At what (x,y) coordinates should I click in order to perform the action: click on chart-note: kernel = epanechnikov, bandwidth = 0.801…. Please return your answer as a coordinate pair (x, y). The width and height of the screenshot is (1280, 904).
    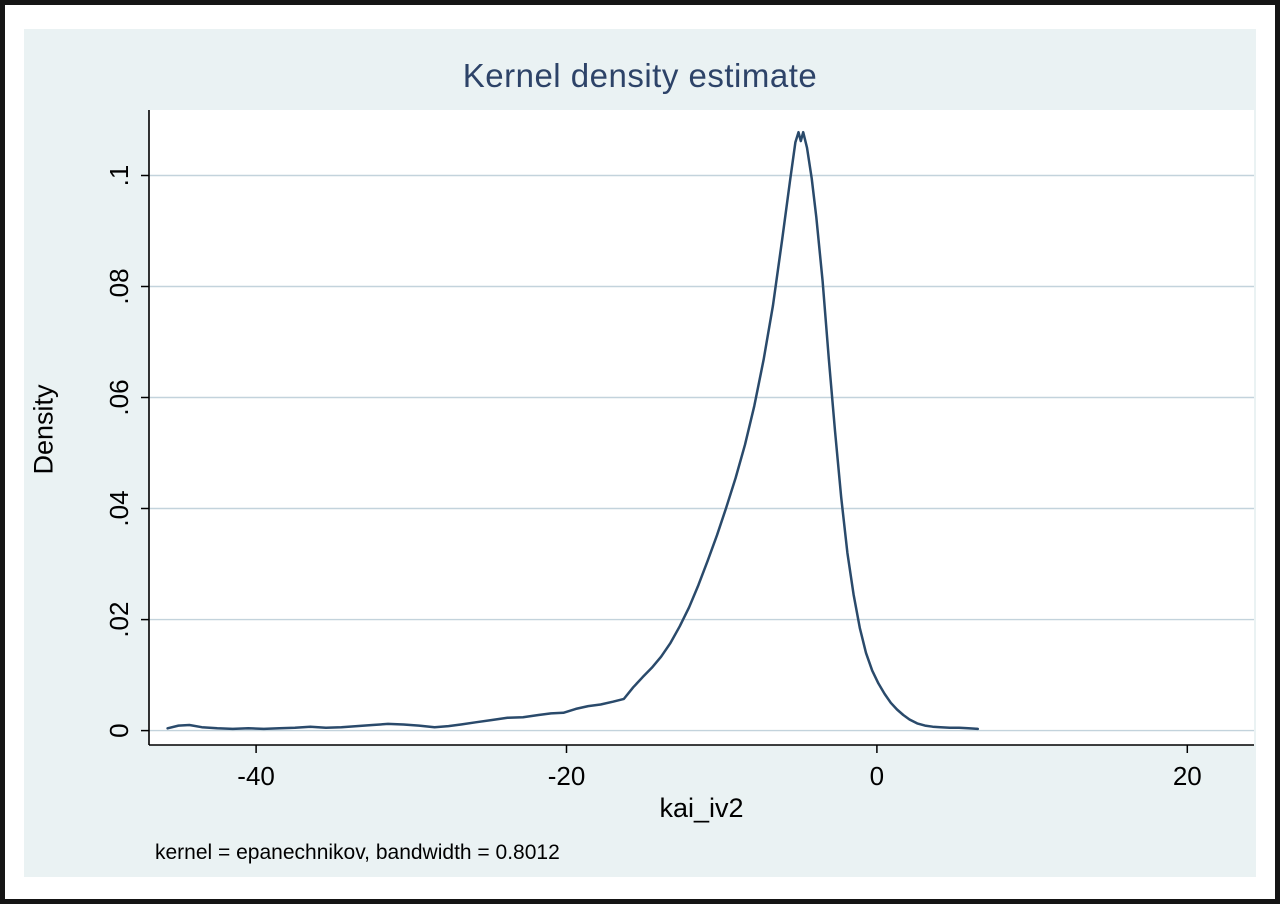
    Looking at the image, I should click on (357, 852).